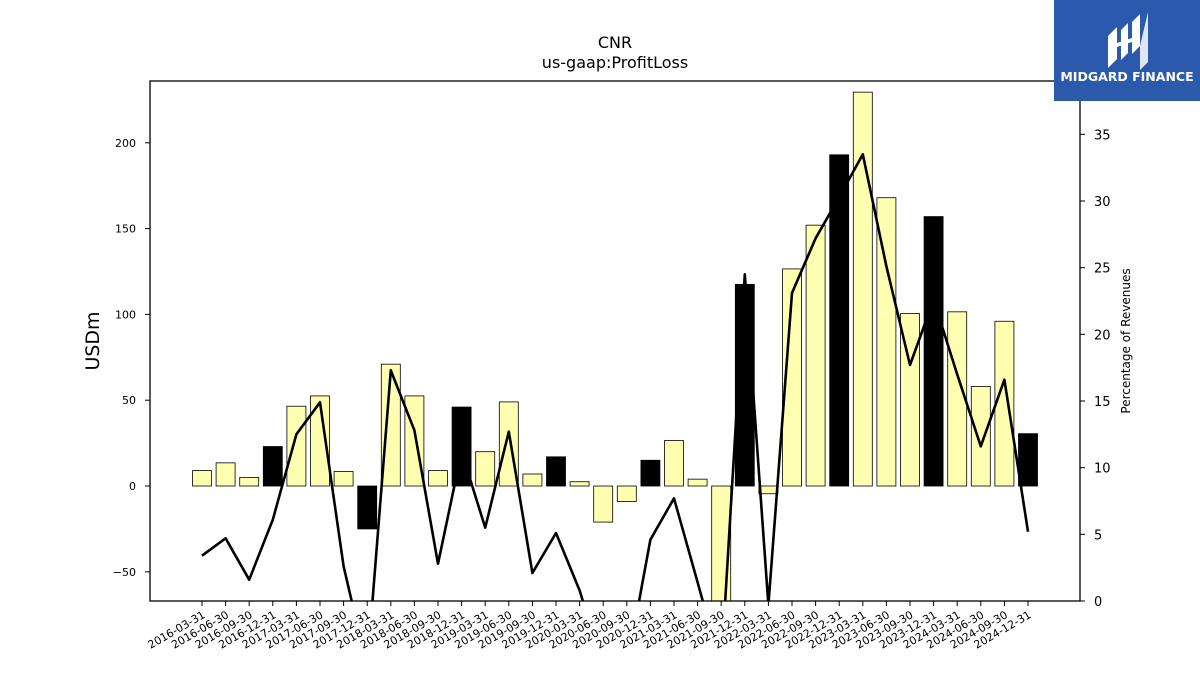 Image resolution: width=1200 pixels, height=675 pixels. I want to click on y-axis-label-left: USDm, so click(93, 340).